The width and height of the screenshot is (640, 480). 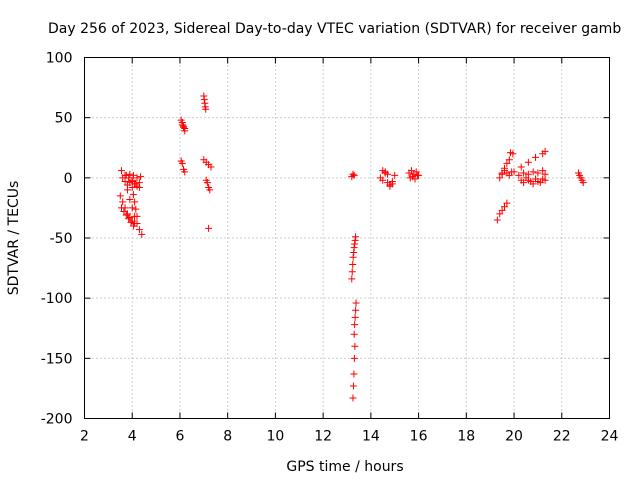 What do you see at coordinates (61, 239) in the screenshot?
I see `y-tick-label: -50` at bounding box center [61, 239].